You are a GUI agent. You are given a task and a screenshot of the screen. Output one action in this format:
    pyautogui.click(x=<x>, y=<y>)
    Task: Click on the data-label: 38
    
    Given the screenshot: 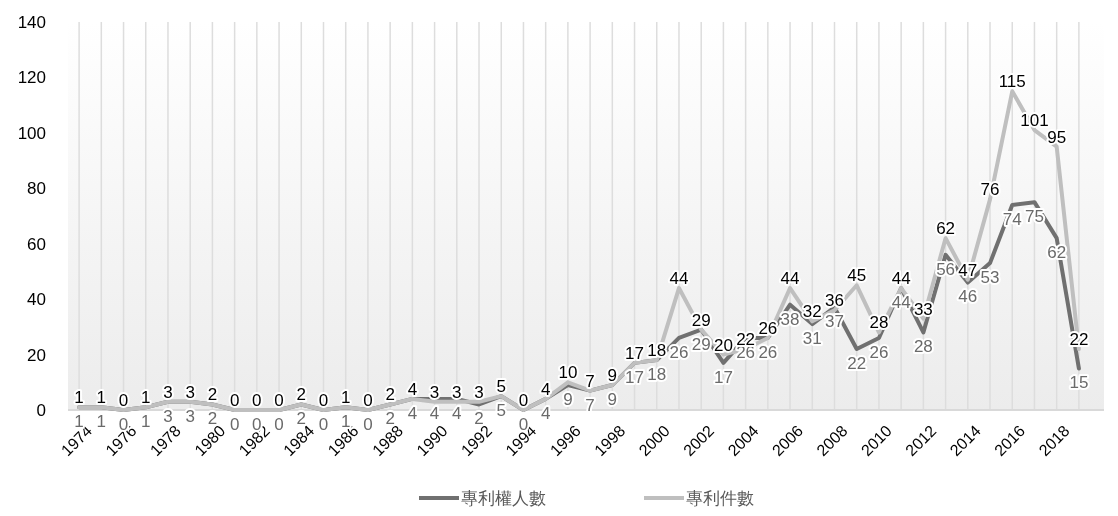 What is the action you would take?
    pyautogui.click(x=790, y=319)
    